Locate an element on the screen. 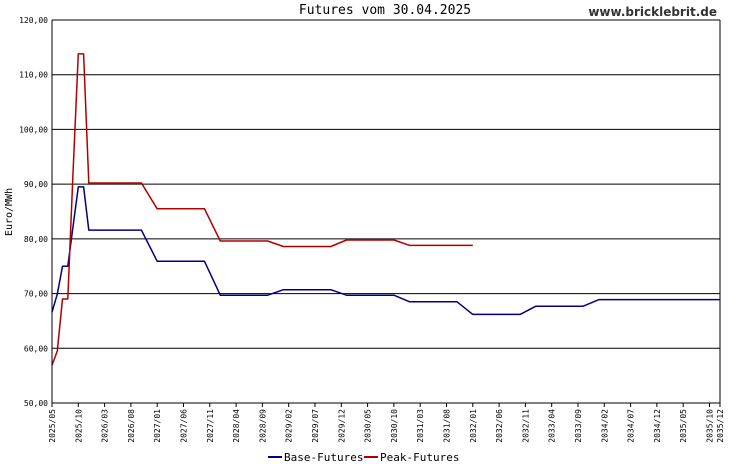  x-tick-label: 2032/01 is located at coordinates (473, 426).